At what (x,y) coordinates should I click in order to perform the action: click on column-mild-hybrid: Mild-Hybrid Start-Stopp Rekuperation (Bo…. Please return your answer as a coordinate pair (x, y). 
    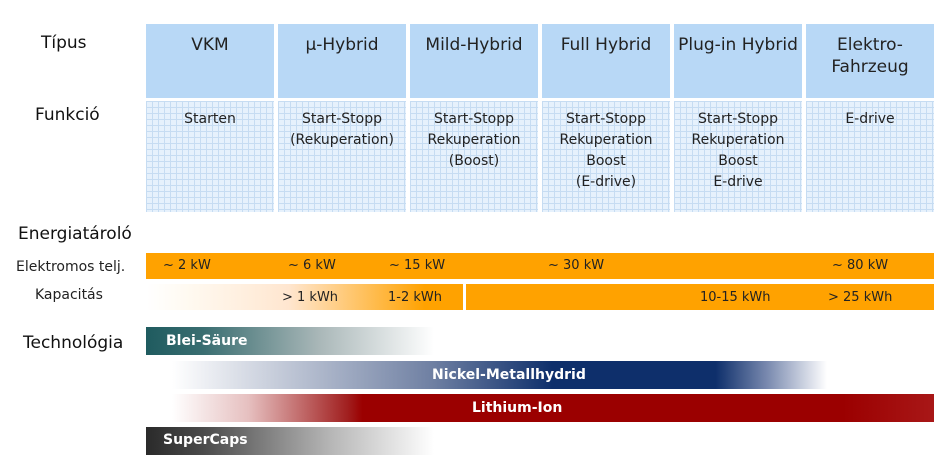
    Looking at the image, I should click on (474, 118).